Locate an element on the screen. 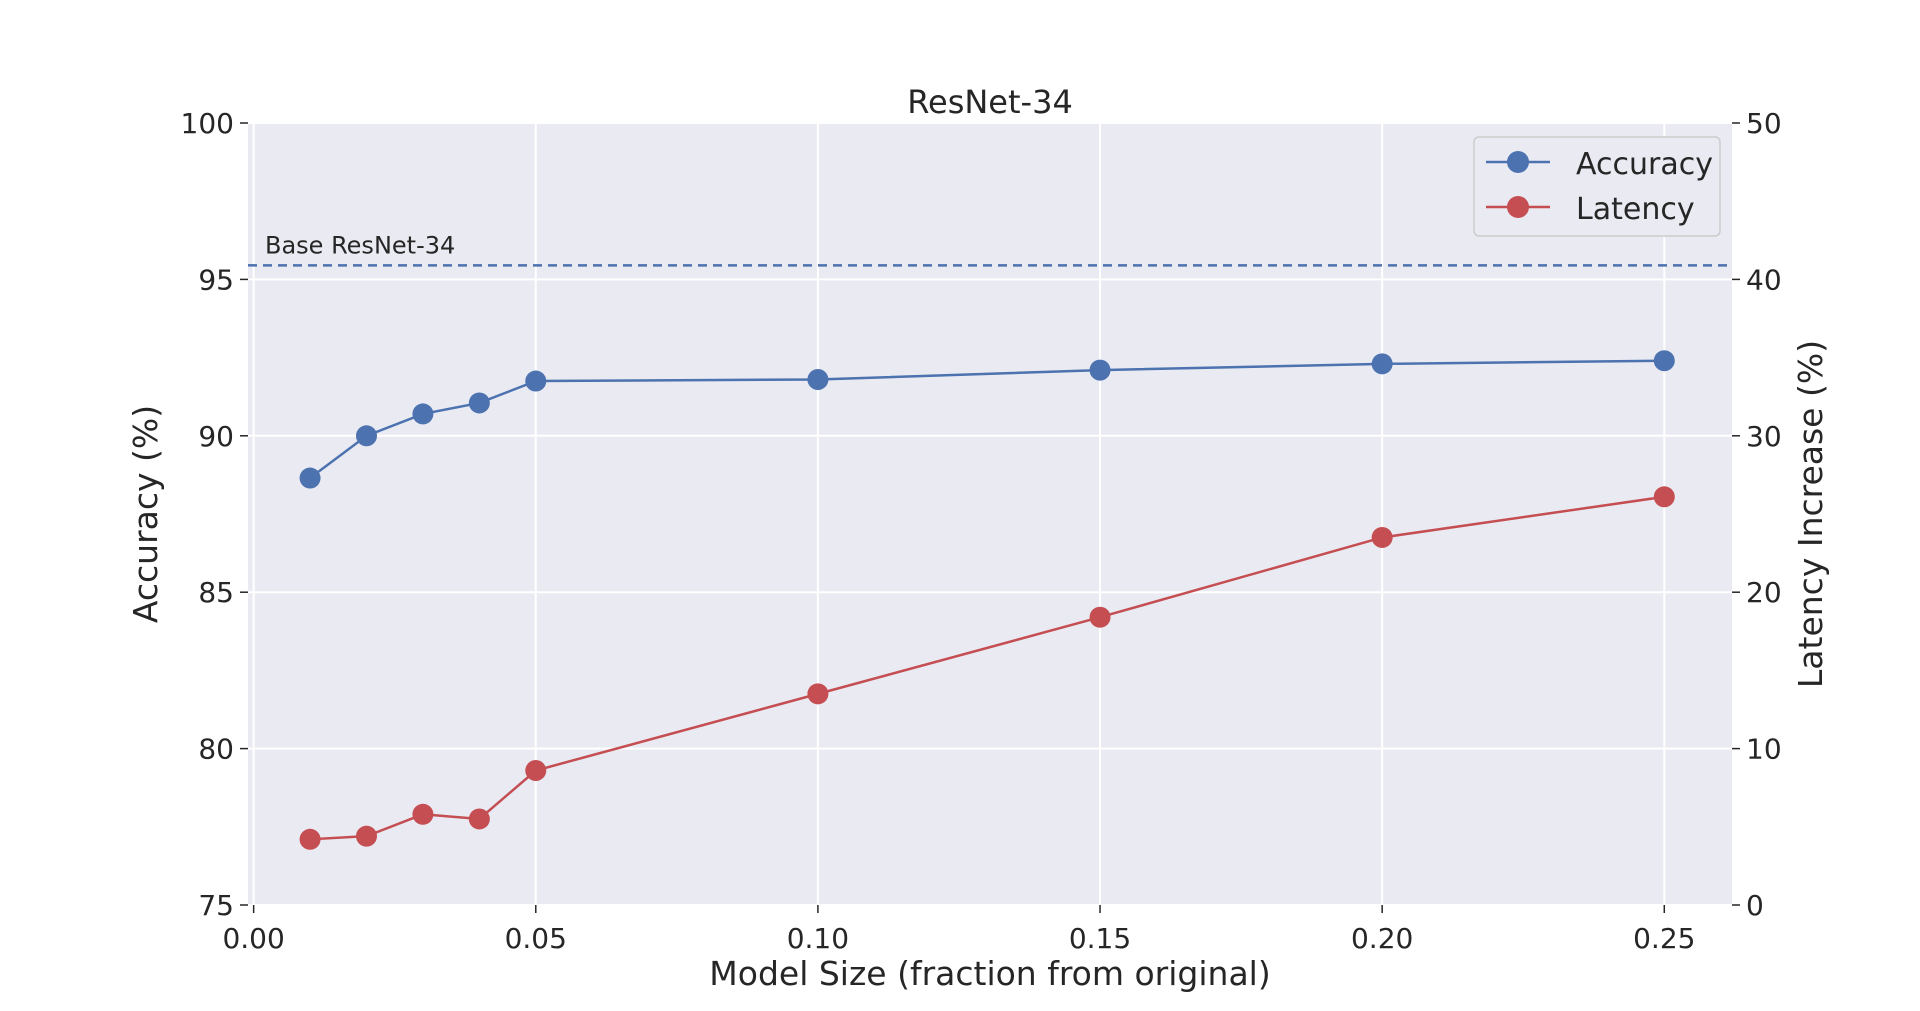  legend: Accuracy Latency is located at coordinates (1597, 186).